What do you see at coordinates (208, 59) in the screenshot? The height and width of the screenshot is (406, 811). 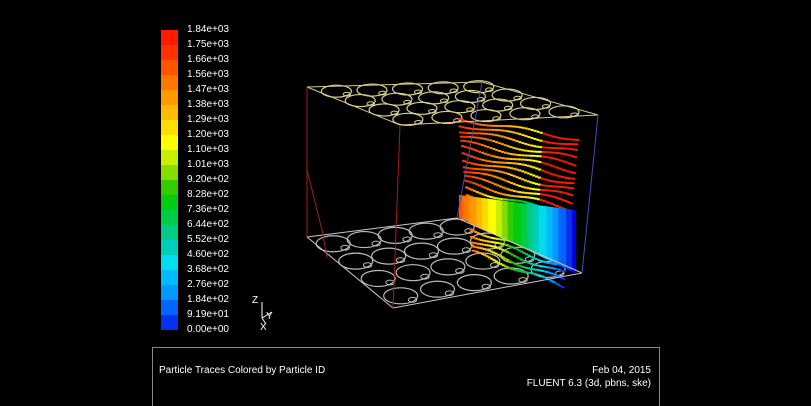 I see `colorbar-tick-label: 1.66e+03` at bounding box center [208, 59].